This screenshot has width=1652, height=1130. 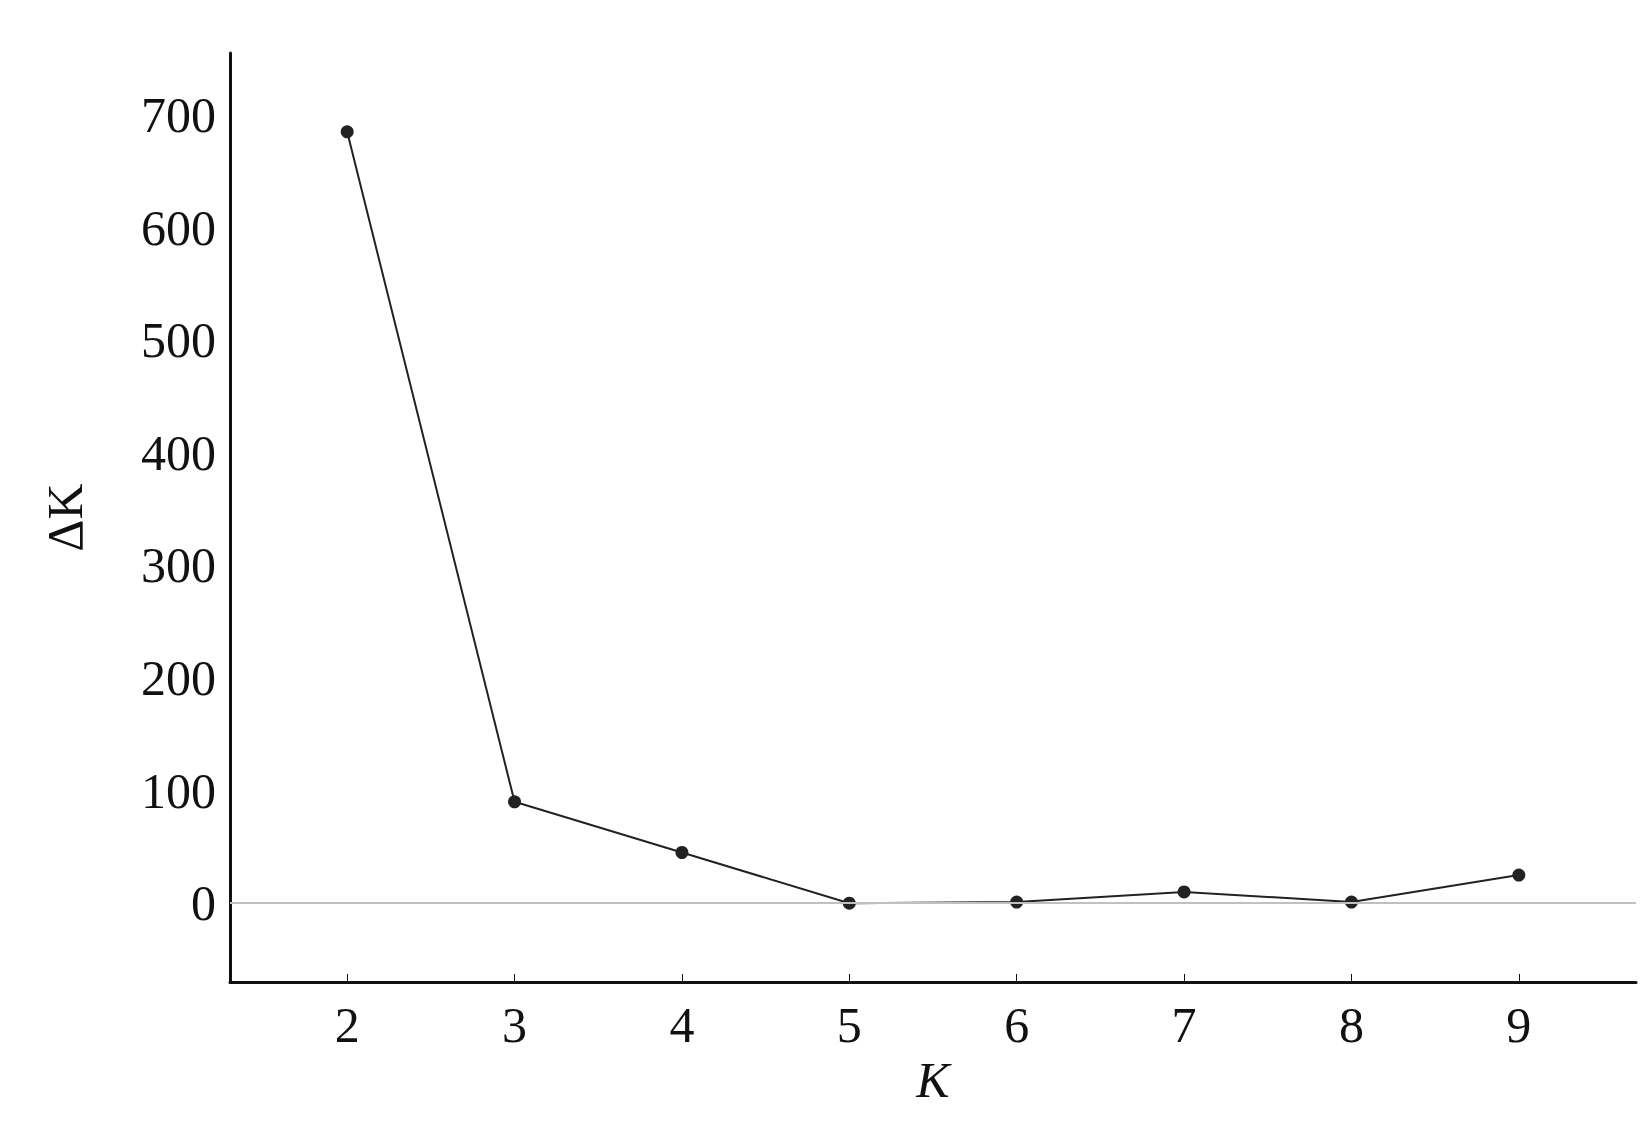 I want to click on y-tick-label: 500, so click(x=178, y=340).